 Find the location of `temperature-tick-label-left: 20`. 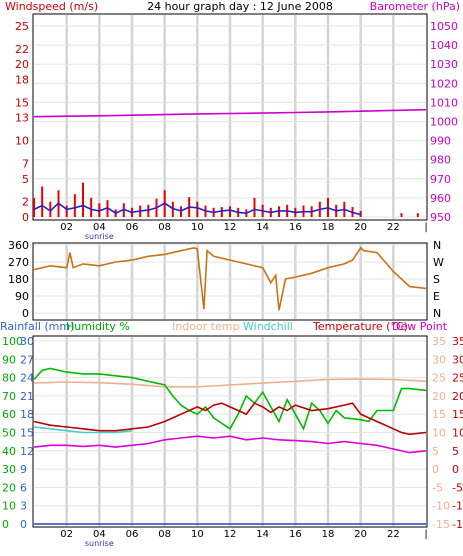

temperature-tick-label-left: 20 is located at coordinates (439, 396).